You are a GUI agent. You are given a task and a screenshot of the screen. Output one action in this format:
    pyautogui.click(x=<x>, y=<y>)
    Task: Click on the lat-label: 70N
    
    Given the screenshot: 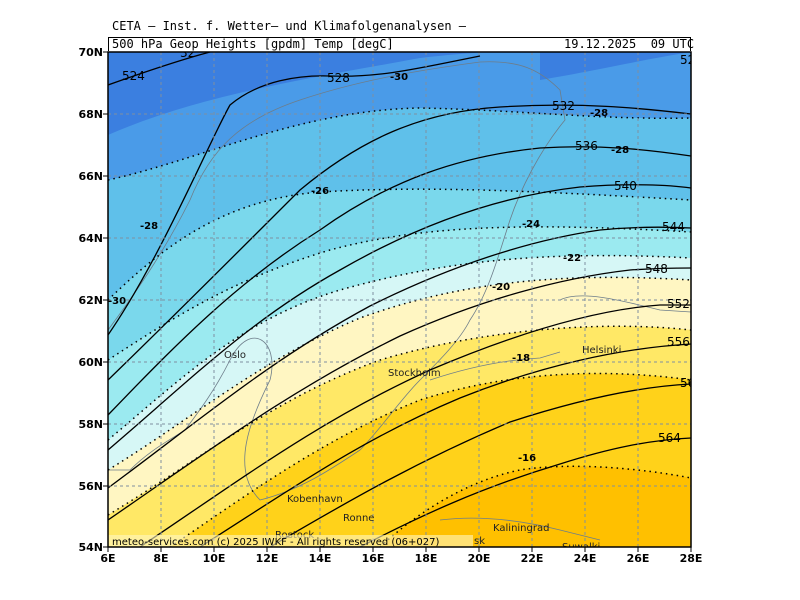 What is the action you would take?
    pyautogui.click(x=90, y=52)
    